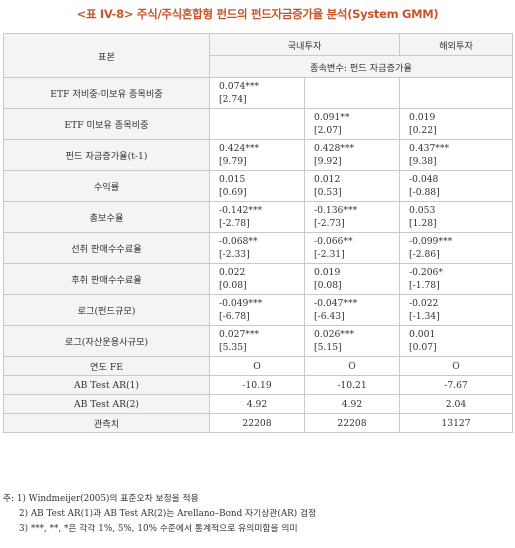  Describe the element at coordinates (361, 66) in the screenshot. I see `dependent-variable-header: 종속변수: 펀드 자금증가율` at that location.